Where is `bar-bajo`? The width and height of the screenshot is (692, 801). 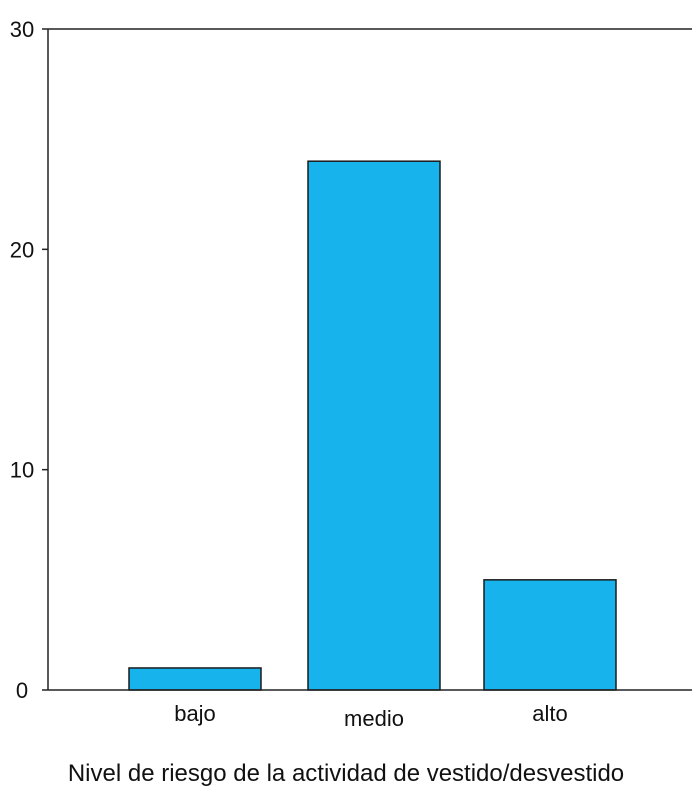
bar-bajo is located at coordinates (195, 679).